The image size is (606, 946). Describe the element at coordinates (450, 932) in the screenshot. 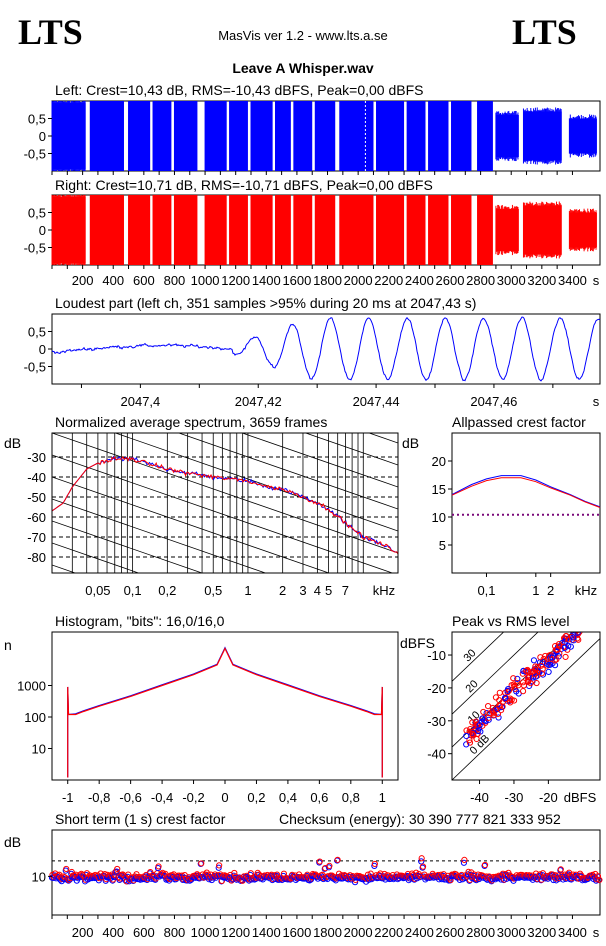

I see `x-tick-label: 2600` at that location.